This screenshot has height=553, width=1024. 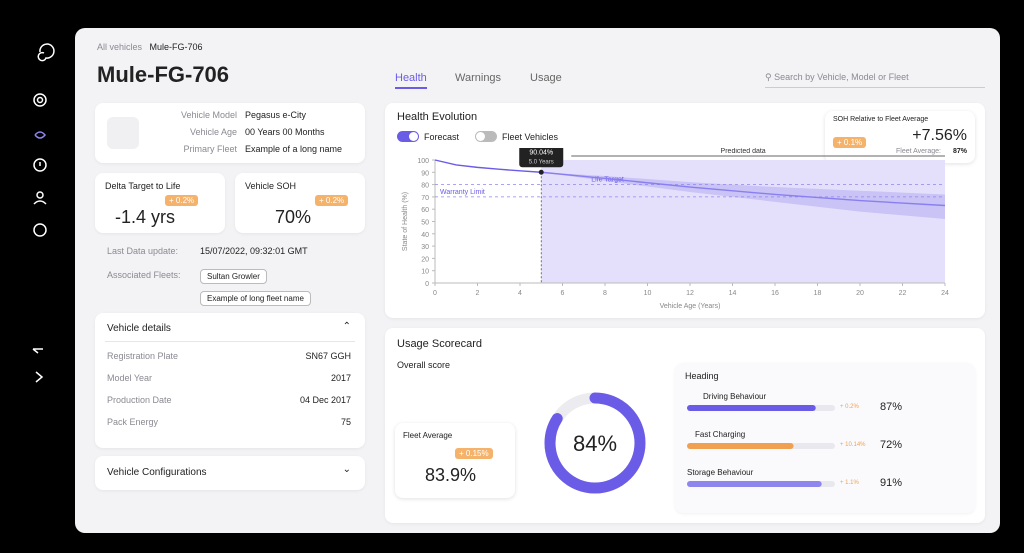 I want to click on fleet-avg-label: Fleet Average:, so click(x=918, y=151).